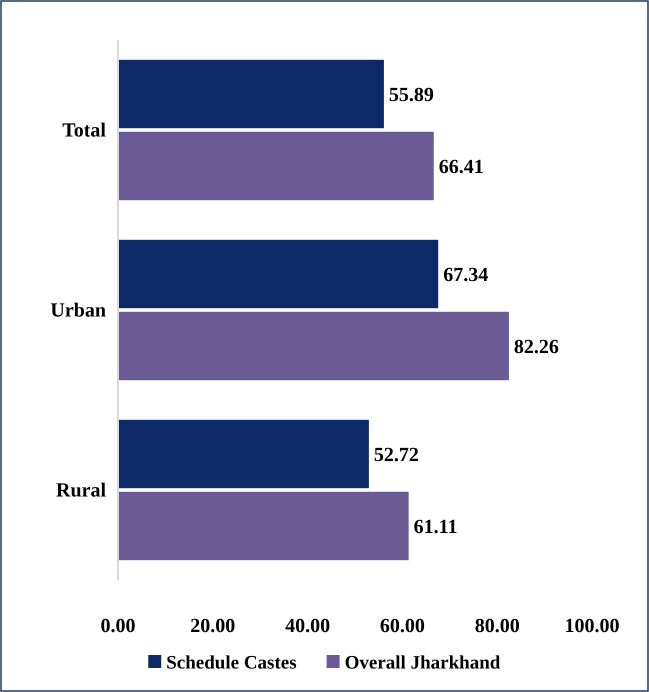 Image resolution: width=649 pixels, height=692 pixels. I want to click on x-tick-label: 40.00, so click(307, 626).